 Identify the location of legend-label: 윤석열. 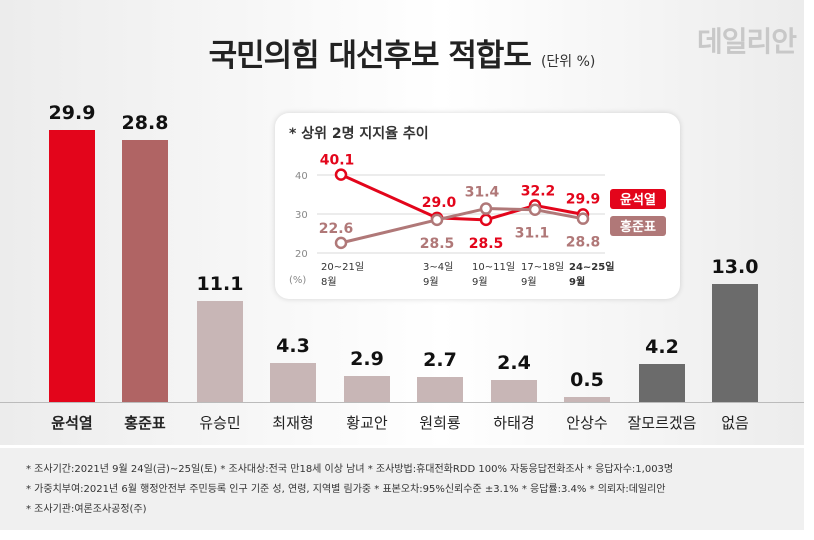
(638, 200).